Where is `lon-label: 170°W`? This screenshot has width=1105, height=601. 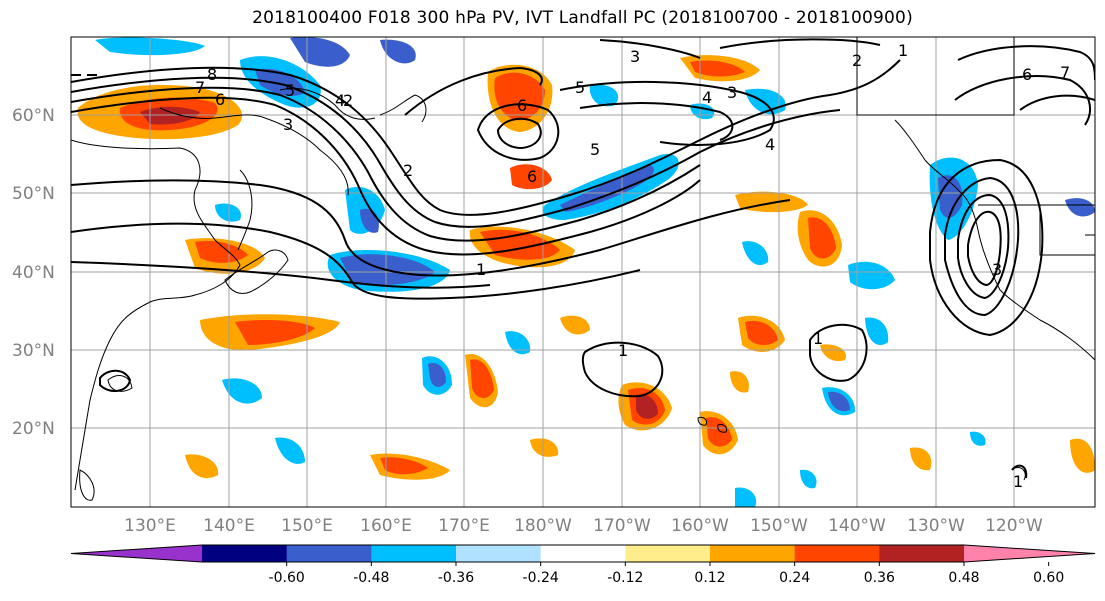 lon-label: 170°W is located at coordinates (622, 526).